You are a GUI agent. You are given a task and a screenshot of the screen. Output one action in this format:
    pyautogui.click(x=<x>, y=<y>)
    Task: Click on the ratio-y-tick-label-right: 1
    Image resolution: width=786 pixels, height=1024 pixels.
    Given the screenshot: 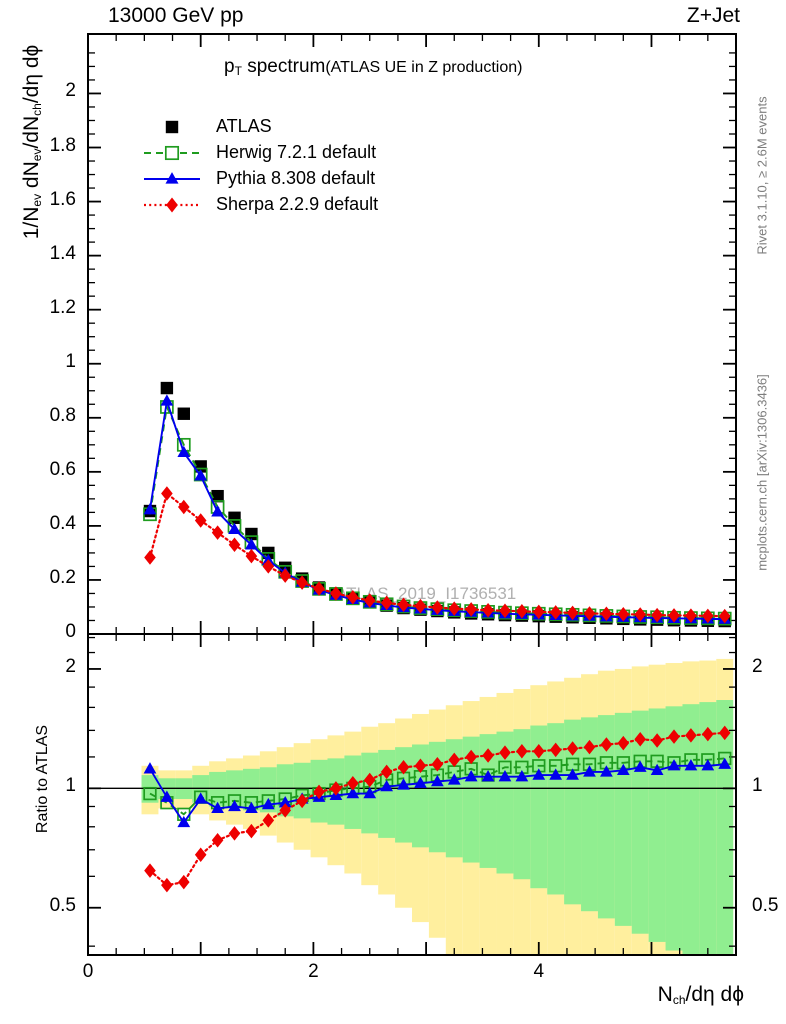 What is the action you would take?
    pyautogui.click(x=757, y=786)
    